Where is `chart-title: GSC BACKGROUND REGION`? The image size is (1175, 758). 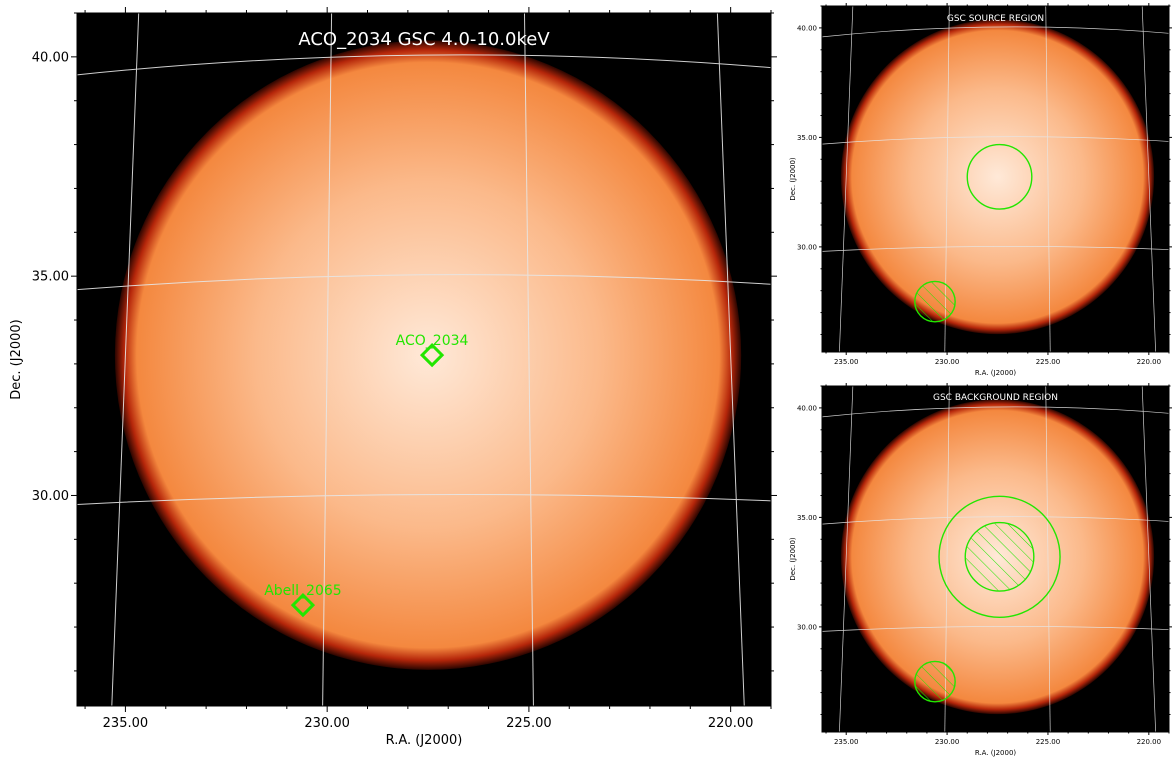 chart-title: GSC BACKGROUND REGION is located at coordinates (995, 398).